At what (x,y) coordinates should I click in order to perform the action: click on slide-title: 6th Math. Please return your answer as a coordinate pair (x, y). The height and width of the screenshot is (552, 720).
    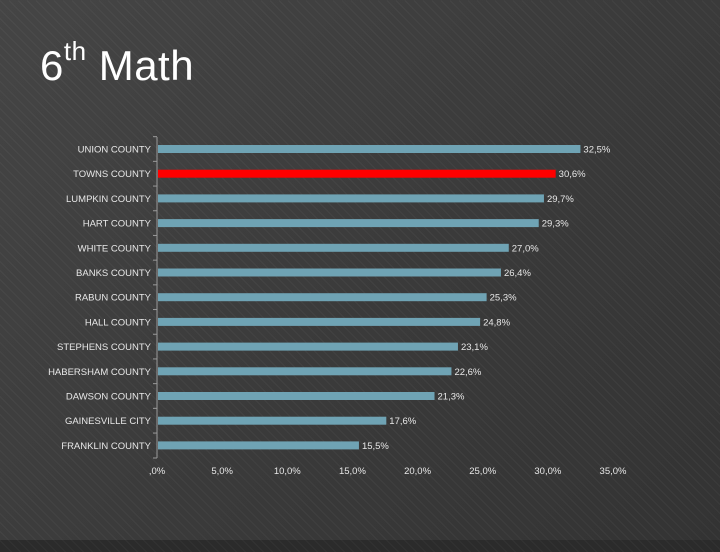
    Looking at the image, I should click on (117, 63).